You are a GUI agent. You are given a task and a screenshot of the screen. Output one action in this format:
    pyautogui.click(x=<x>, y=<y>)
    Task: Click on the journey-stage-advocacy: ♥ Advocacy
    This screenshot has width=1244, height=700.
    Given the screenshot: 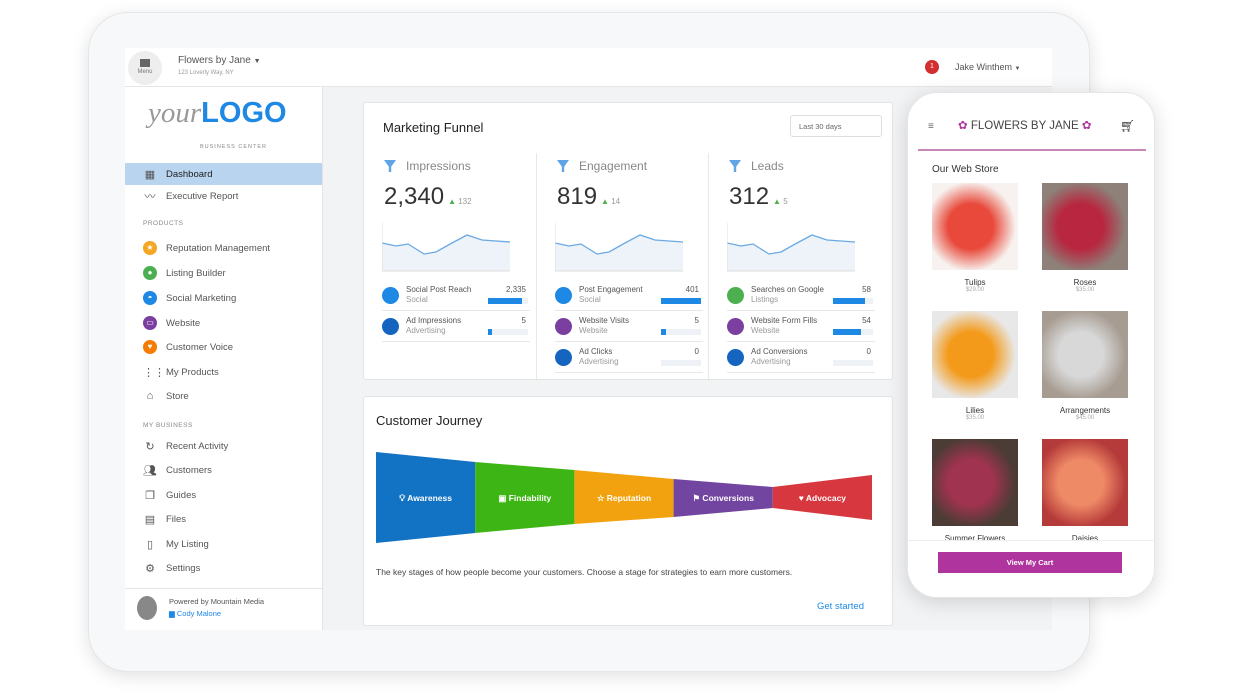 What is the action you would take?
    pyautogui.click(x=822, y=497)
    